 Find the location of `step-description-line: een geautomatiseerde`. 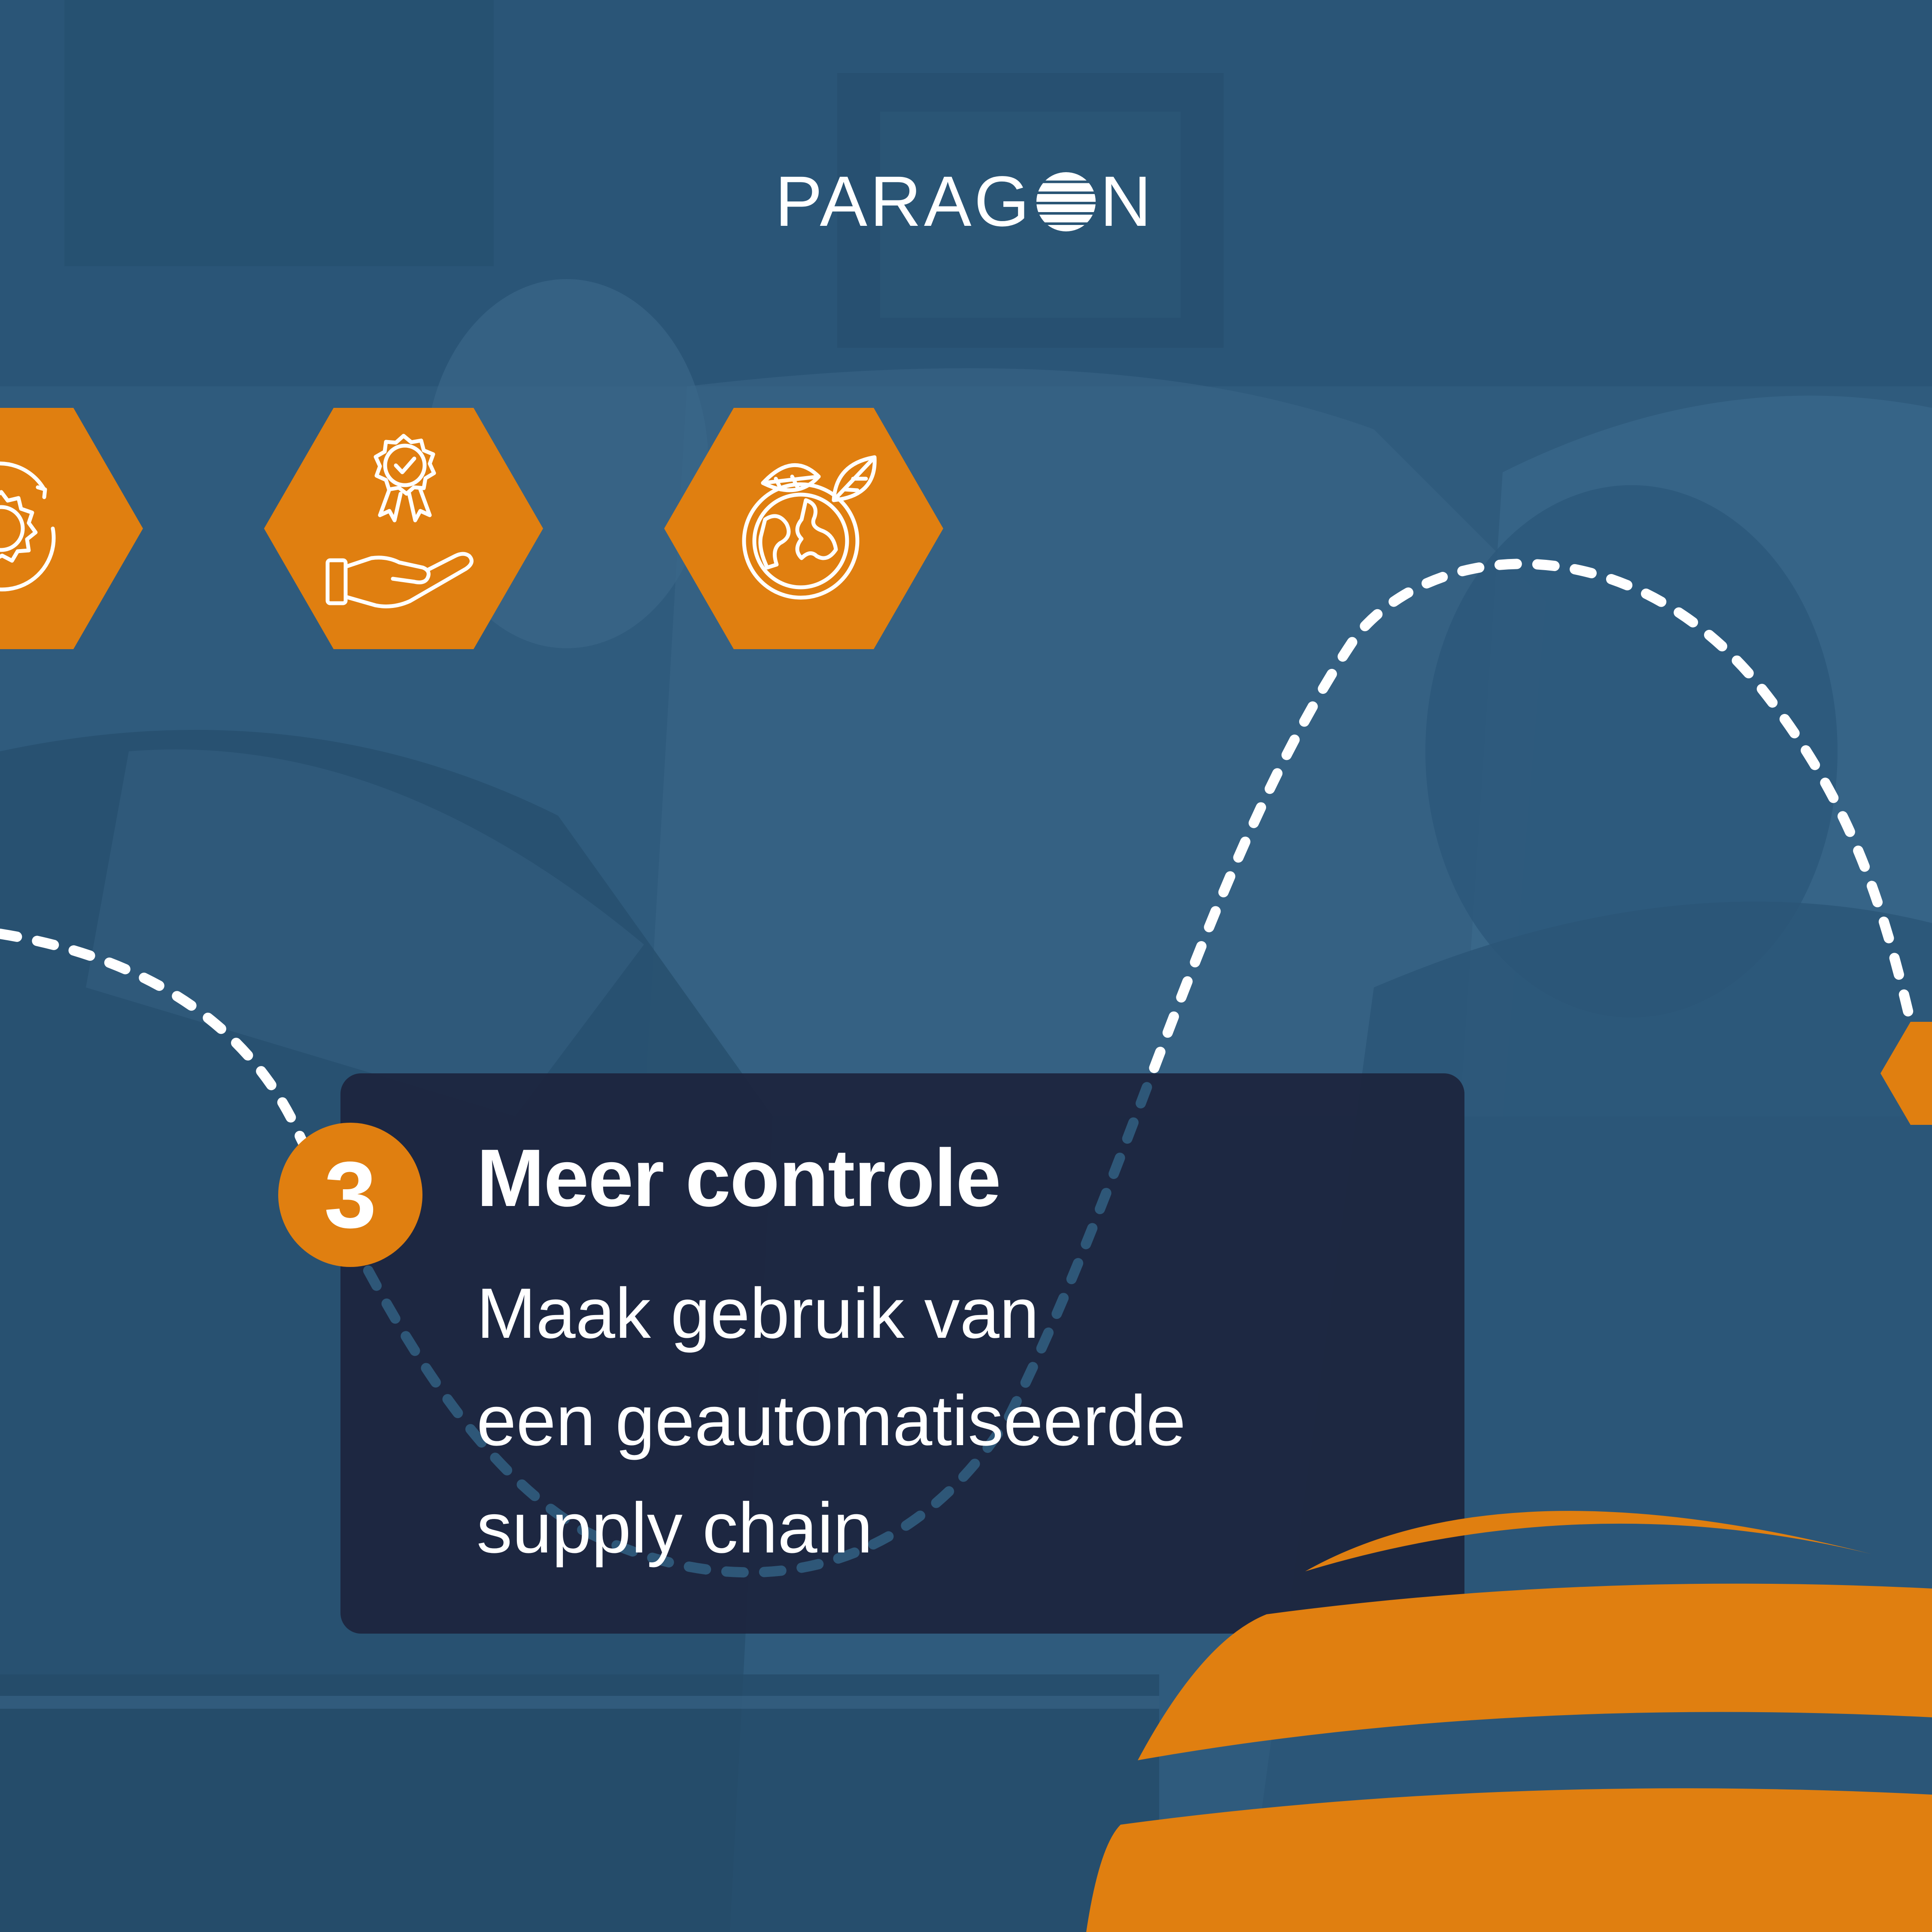

step-description-line: een geautomatiseerde is located at coordinates (832, 1421).